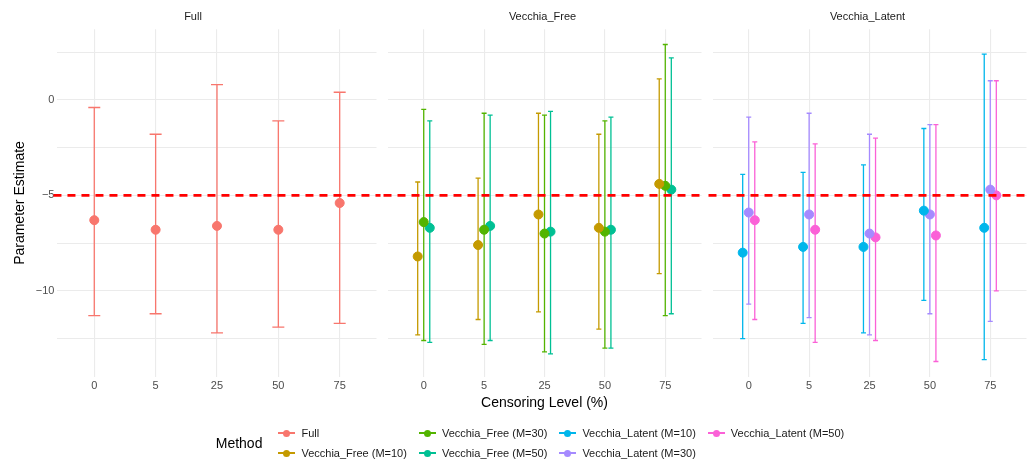 The width and height of the screenshot is (1029, 475). What do you see at coordinates (544, 402) in the screenshot?
I see `x-axis-title: Censoring Level (%)` at bounding box center [544, 402].